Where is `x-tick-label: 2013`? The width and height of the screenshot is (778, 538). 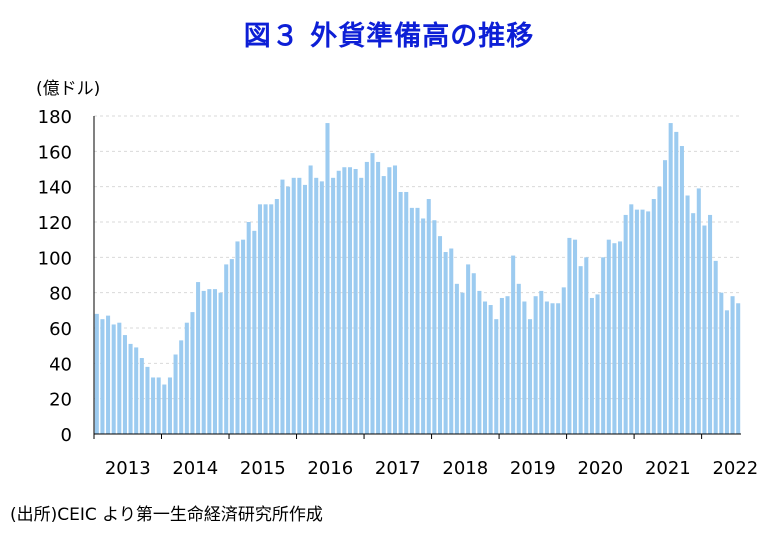 x-tick-label: 2013 is located at coordinates (128, 468).